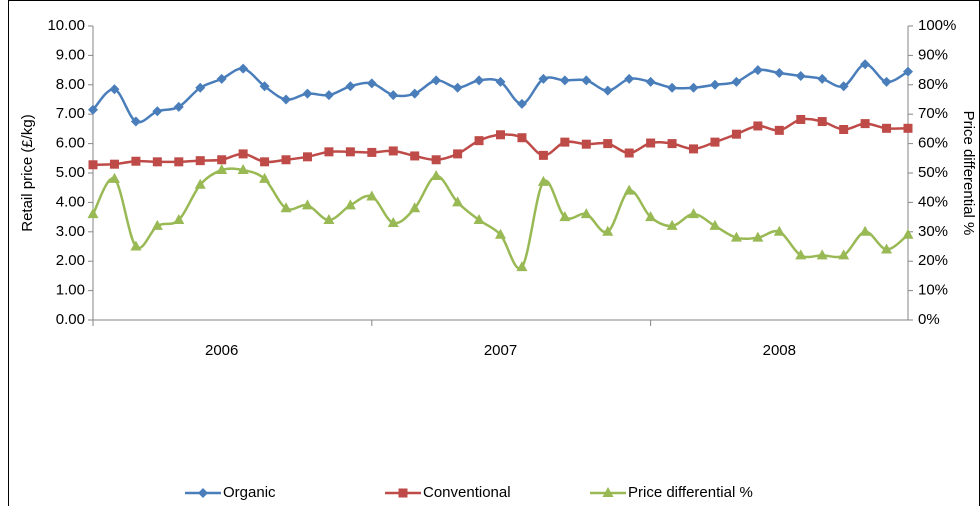 The width and height of the screenshot is (980, 506). Describe the element at coordinates (70, 201) in the screenshot. I see `y-tick-label: 4.00` at that location.